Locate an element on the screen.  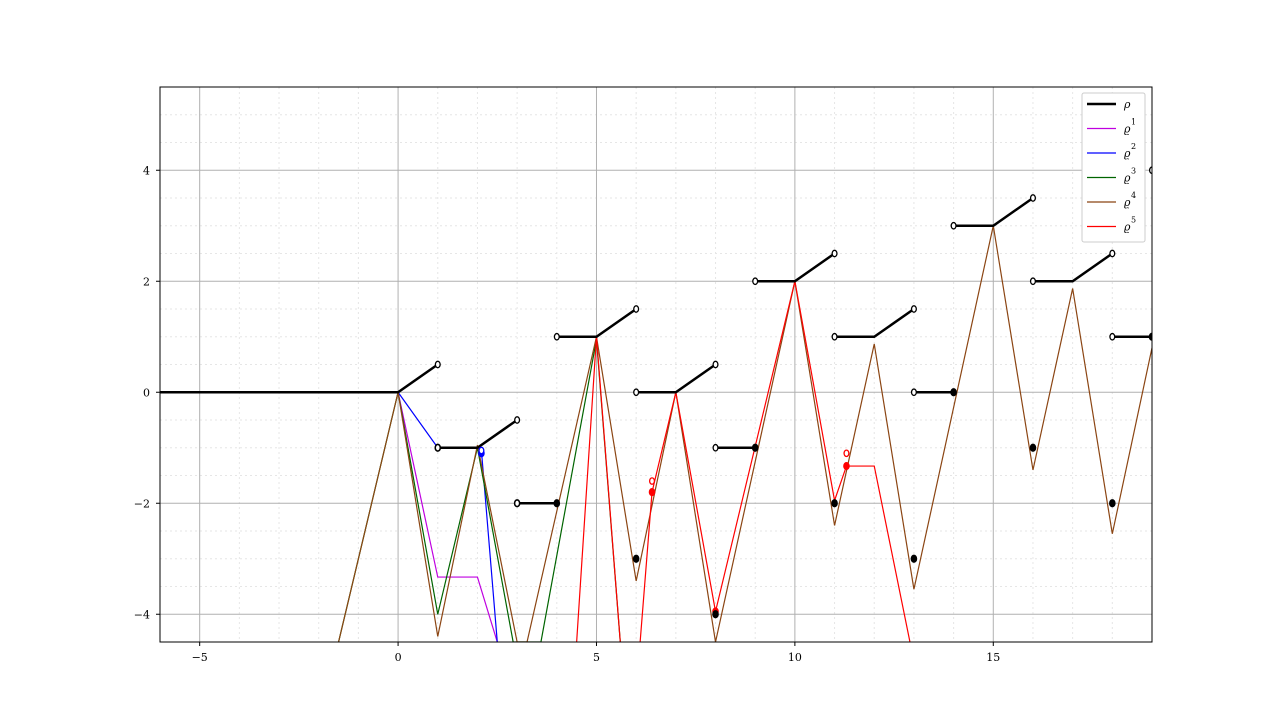
legend-label-superscript: 4 is located at coordinates (1133, 195).